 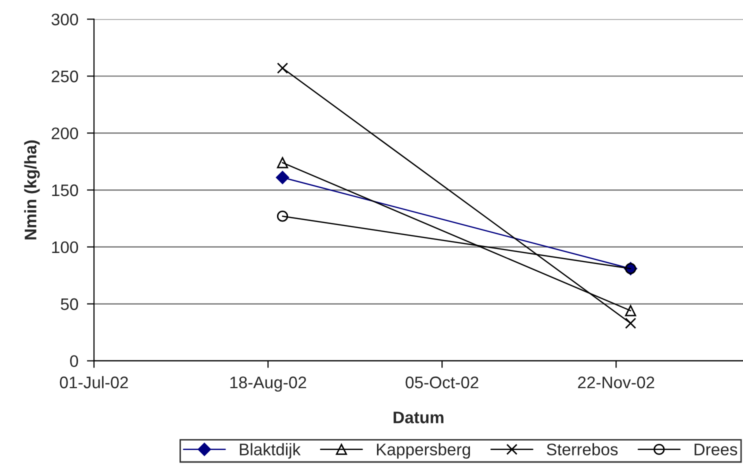 What do you see at coordinates (616, 382) in the screenshot?
I see `x-tick-label: 22-Nov-02` at bounding box center [616, 382].